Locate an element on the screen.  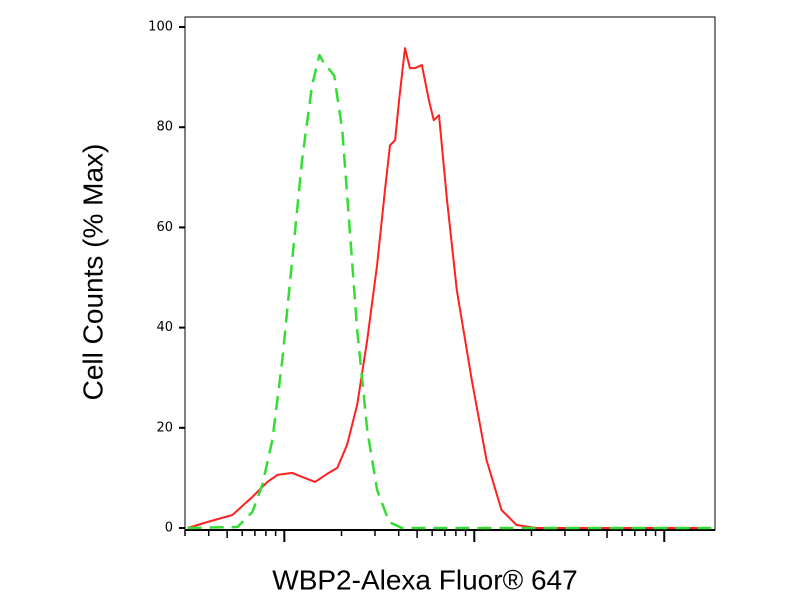
y-axis-title: Cell Counts (% Max) is located at coordinates (92, 272).